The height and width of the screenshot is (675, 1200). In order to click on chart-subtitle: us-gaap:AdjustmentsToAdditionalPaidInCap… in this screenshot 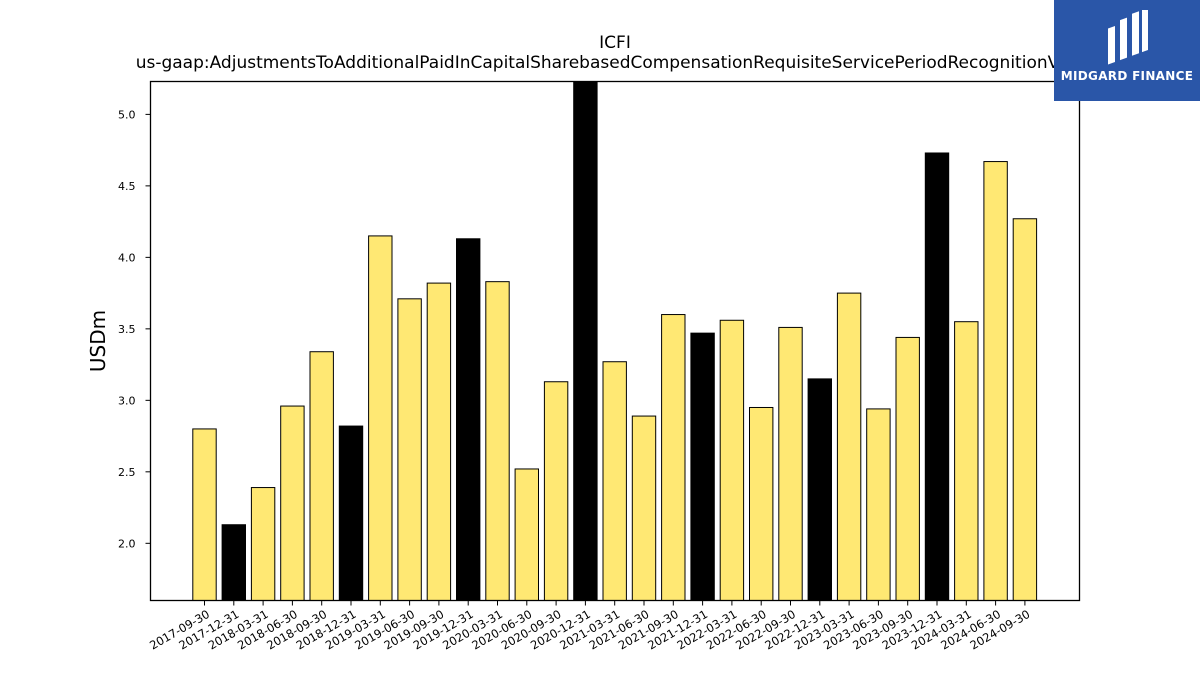, I will do `click(615, 63)`.